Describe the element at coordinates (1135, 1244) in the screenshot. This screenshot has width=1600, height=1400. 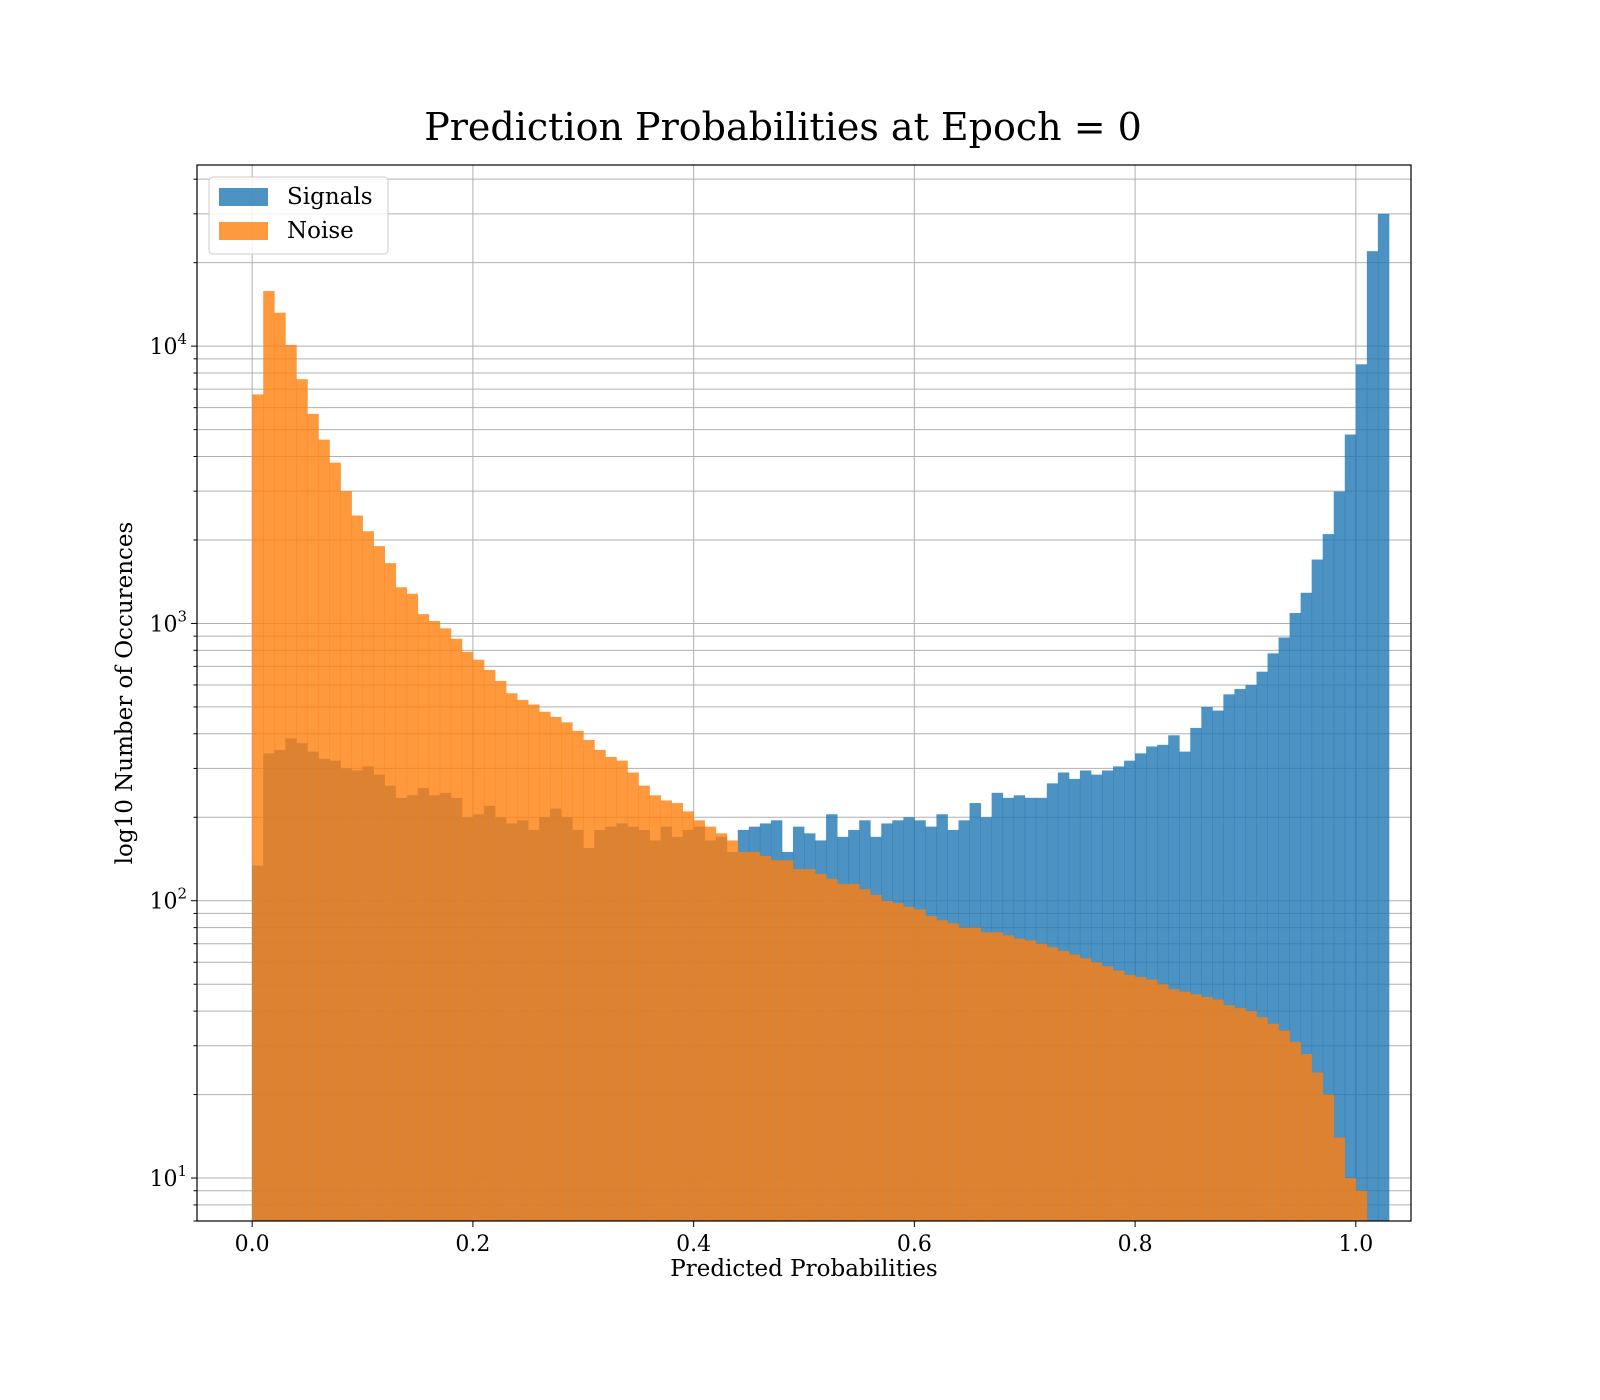
I see `x-tick-label: 0.8` at that location.